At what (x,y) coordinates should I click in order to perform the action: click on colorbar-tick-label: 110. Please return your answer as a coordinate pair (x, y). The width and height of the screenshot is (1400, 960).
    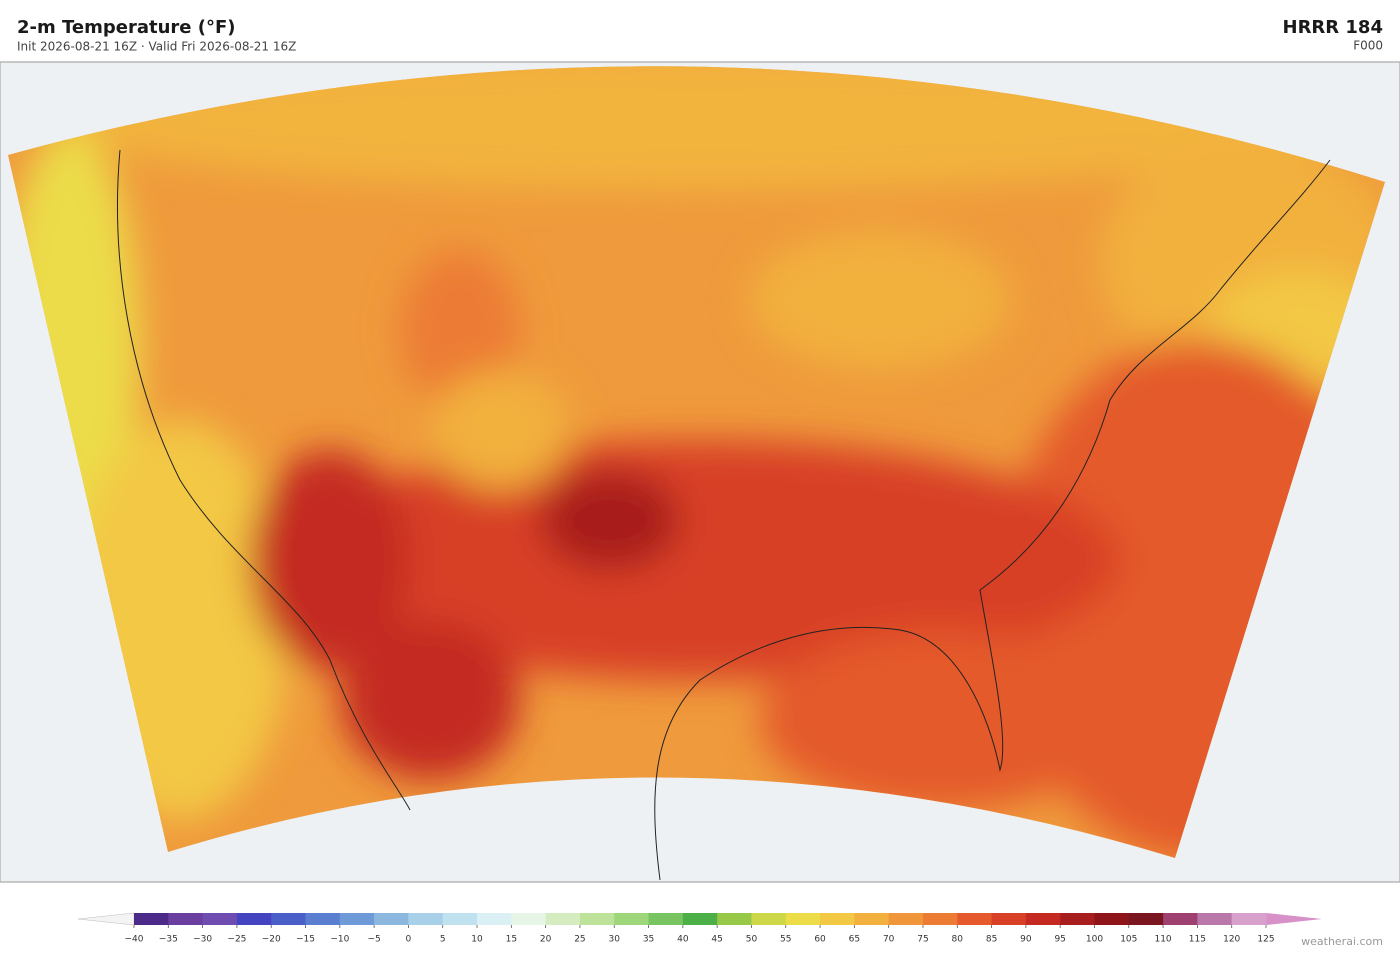
    Looking at the image, I should click on (1162, 940).